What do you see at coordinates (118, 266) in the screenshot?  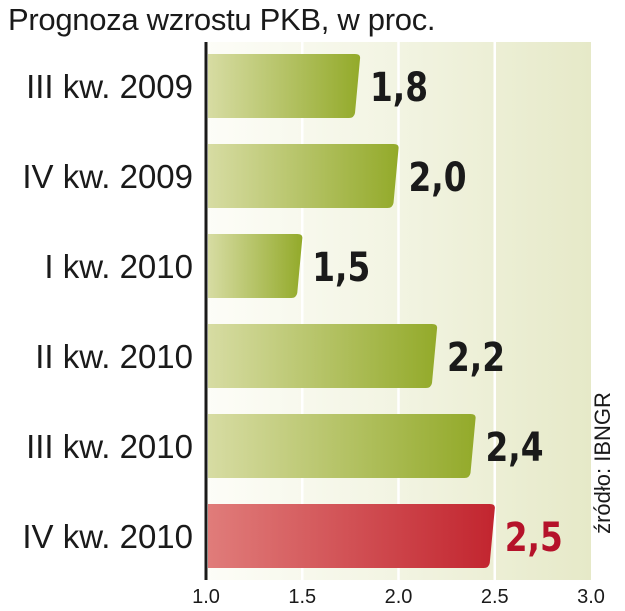 I see `category-label: I kw. 2010` at bounding box center [118, 266].